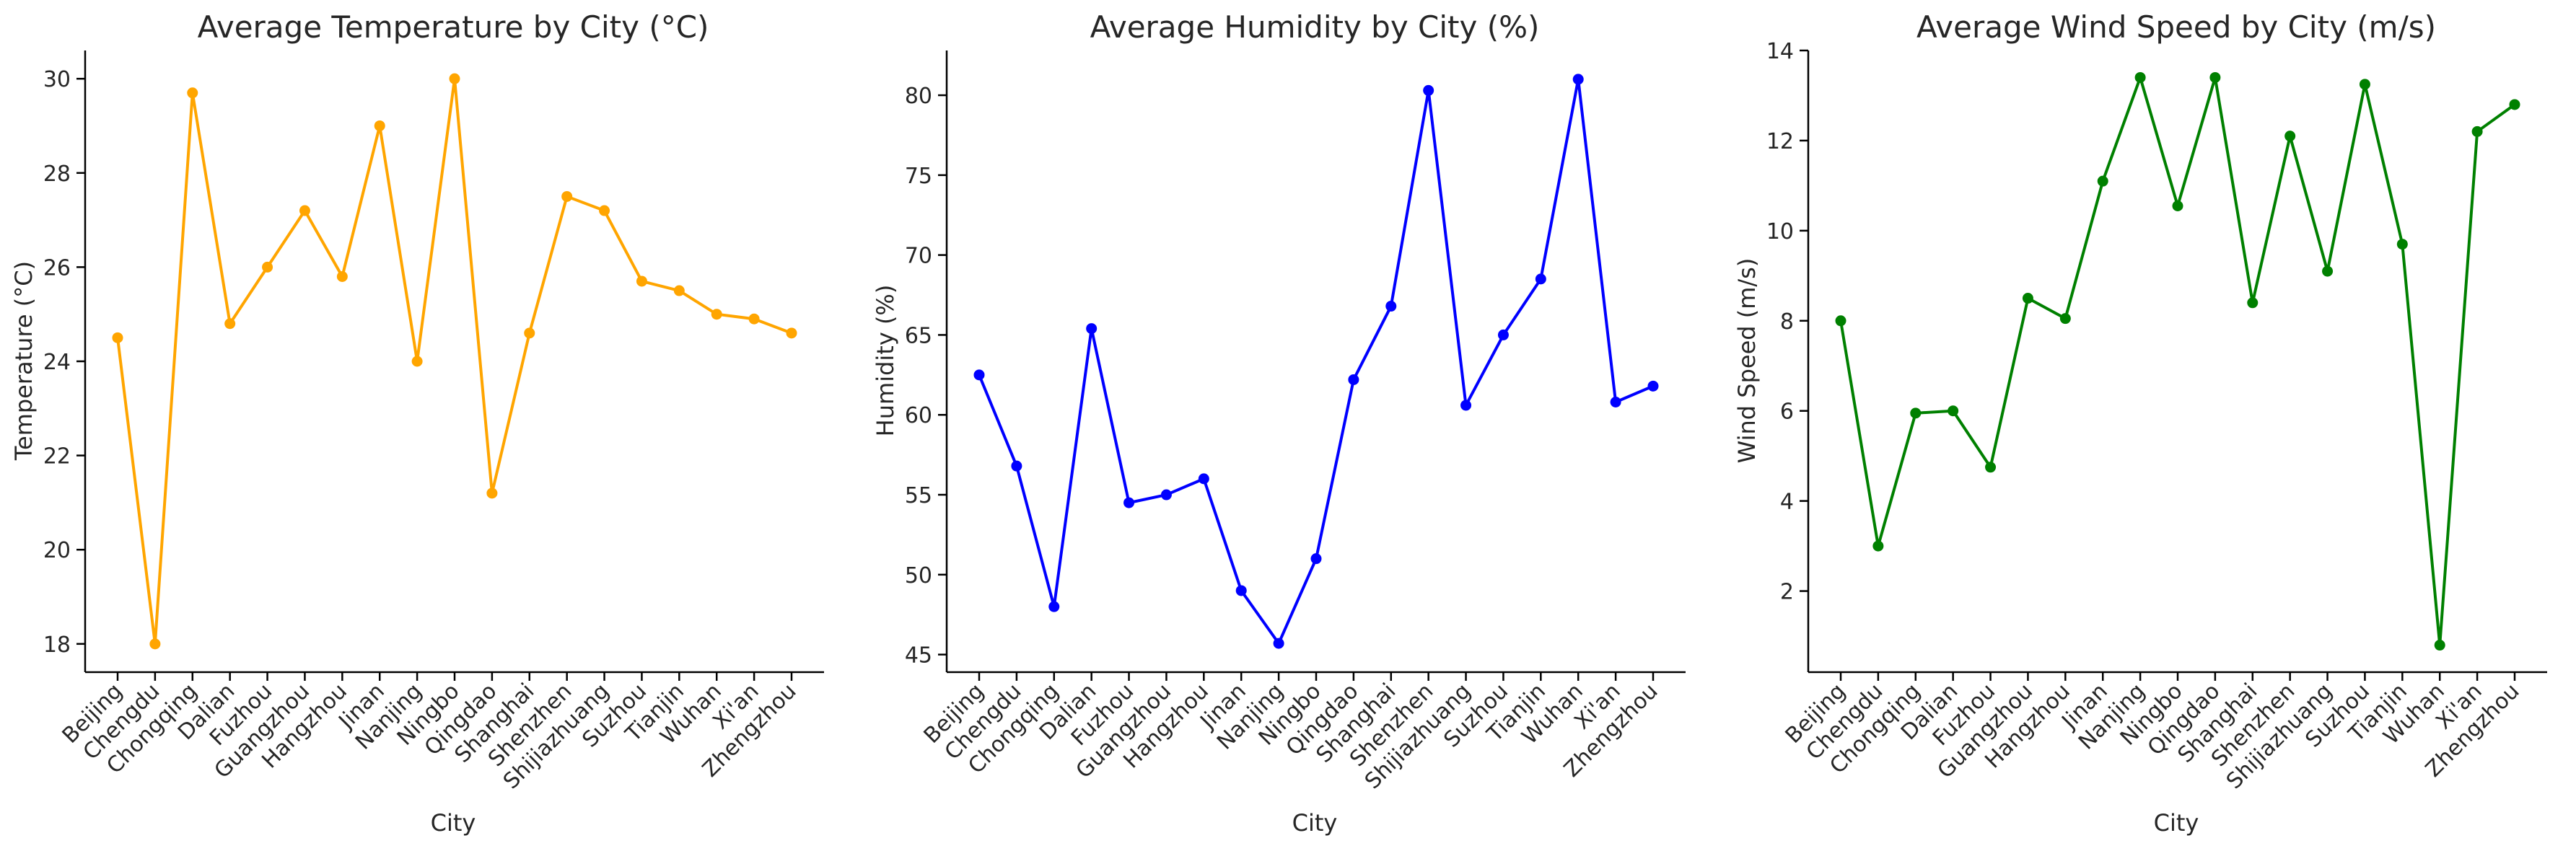 This screenshot has height=851, width=2576. I want to click on temperature-ytick-label: 22, so click(57, 456).